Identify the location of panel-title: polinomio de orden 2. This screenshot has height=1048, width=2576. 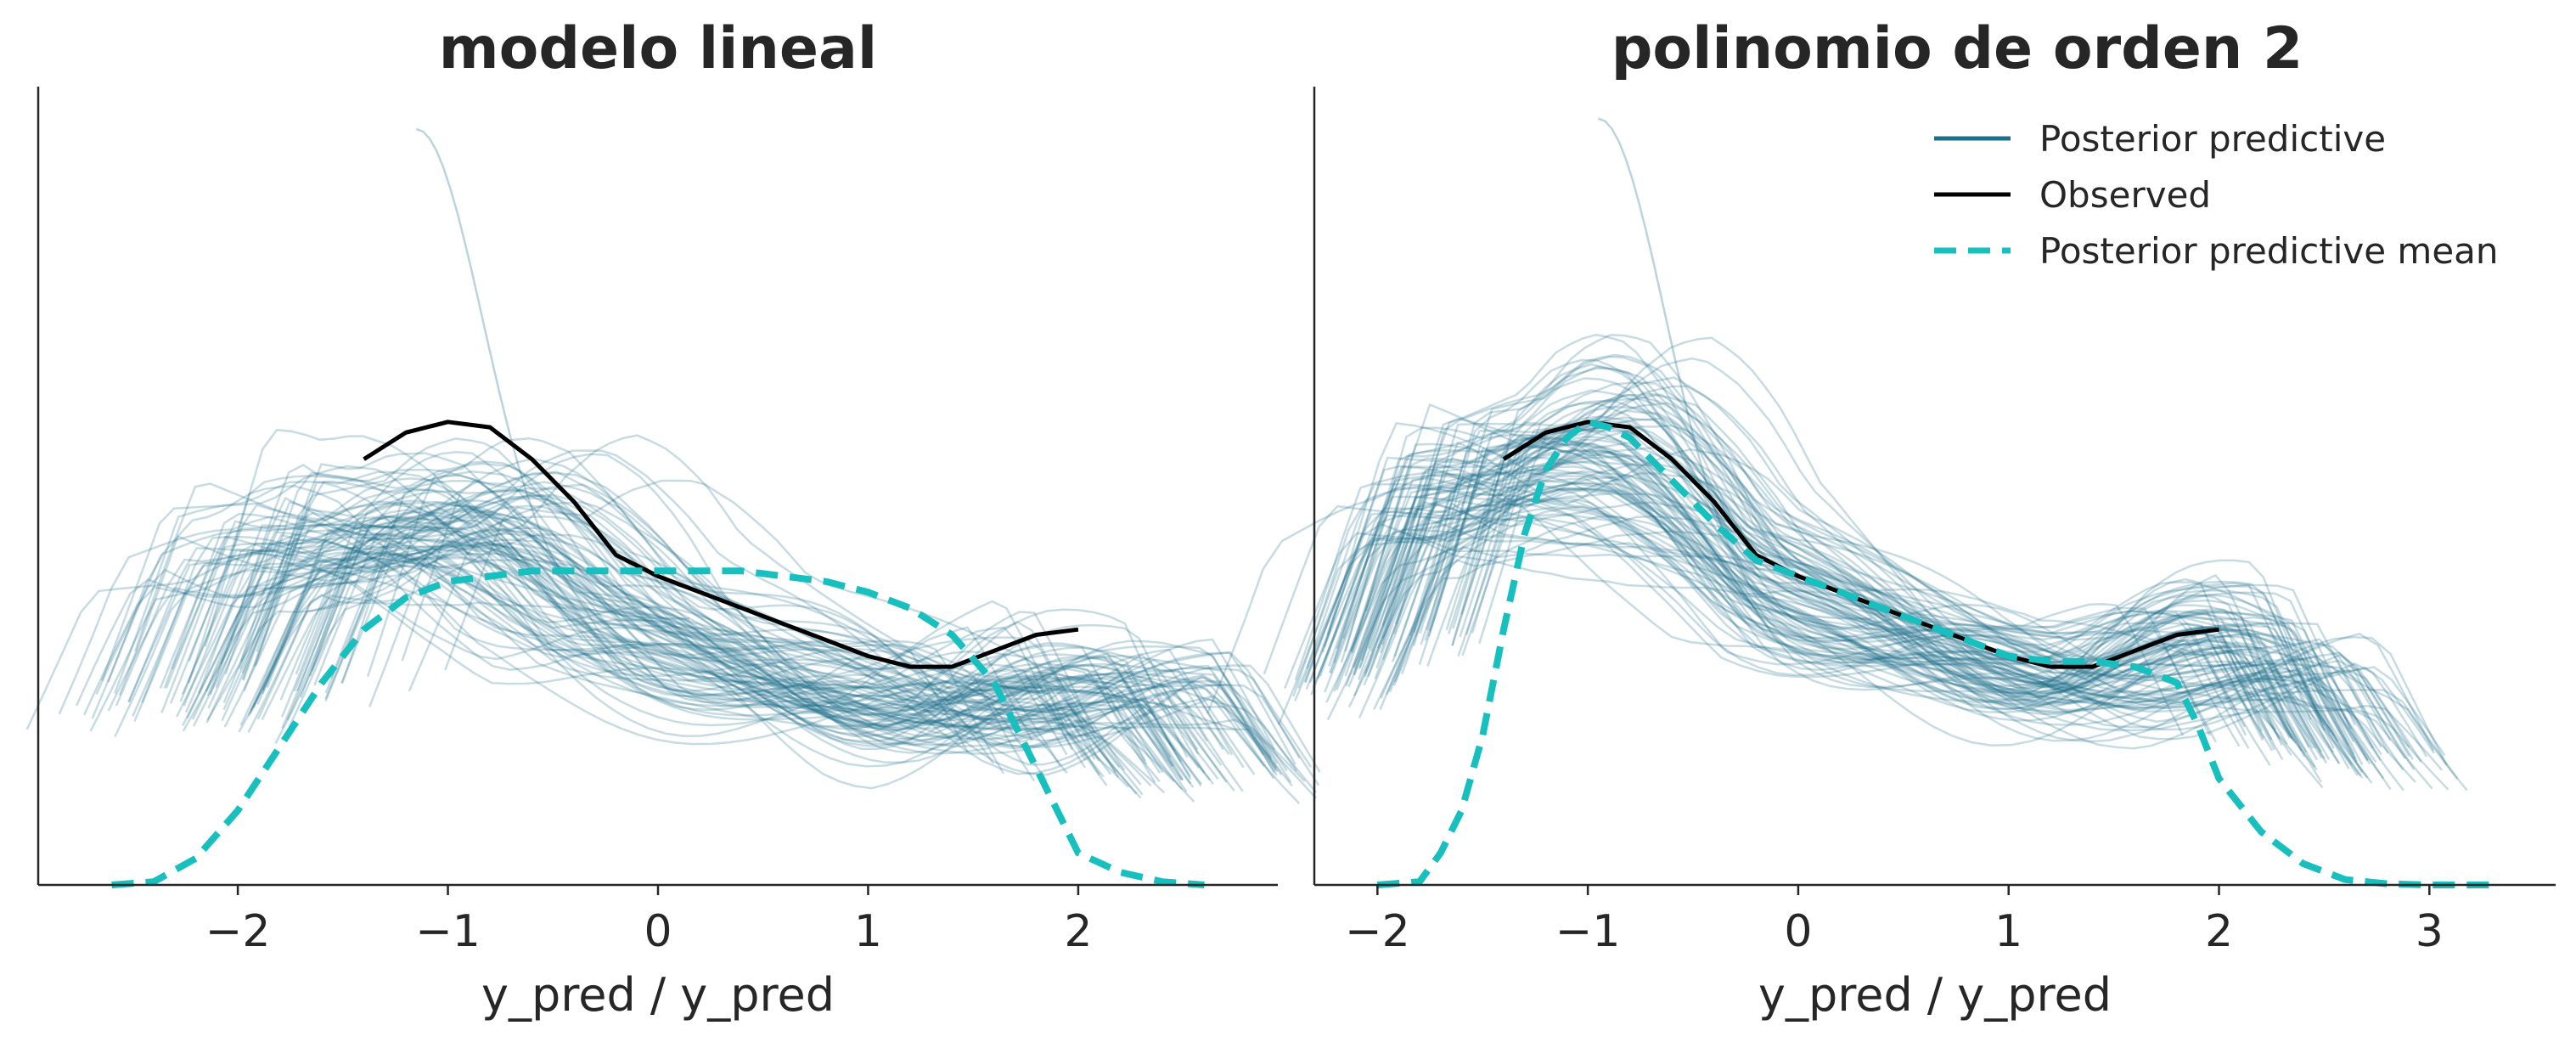
(1957, 48).